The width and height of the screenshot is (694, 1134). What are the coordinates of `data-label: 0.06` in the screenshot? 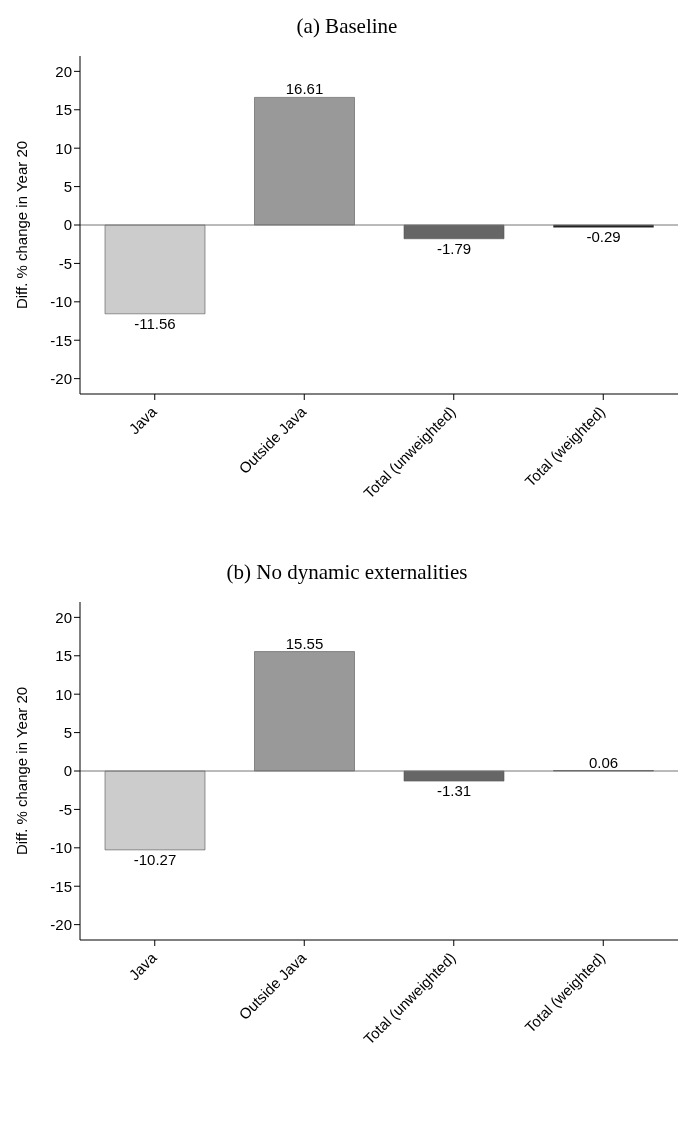 It's located at (603, 762).